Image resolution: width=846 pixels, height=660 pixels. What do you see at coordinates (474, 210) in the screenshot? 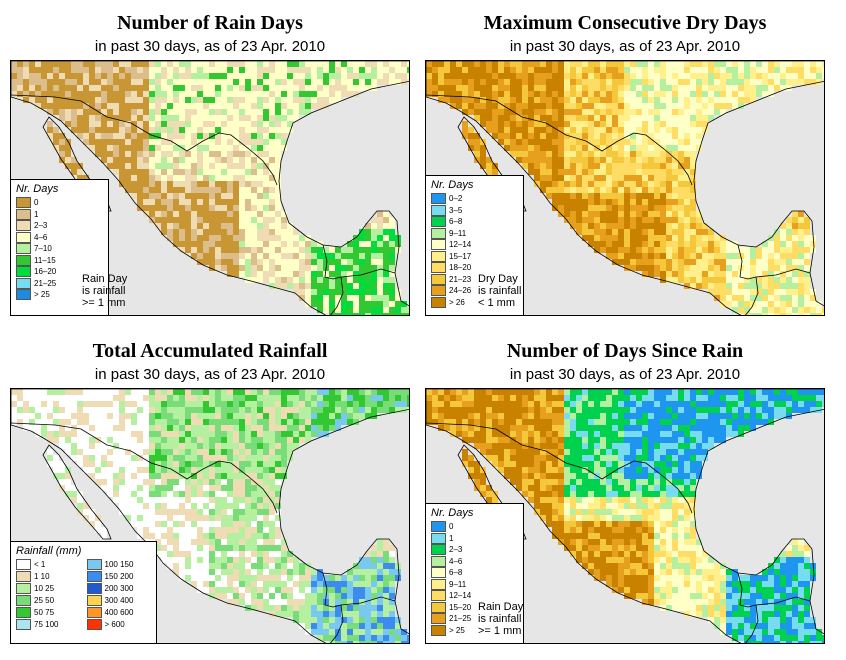
I see `legend-item: 3–5` at bounding box center [474, 210].